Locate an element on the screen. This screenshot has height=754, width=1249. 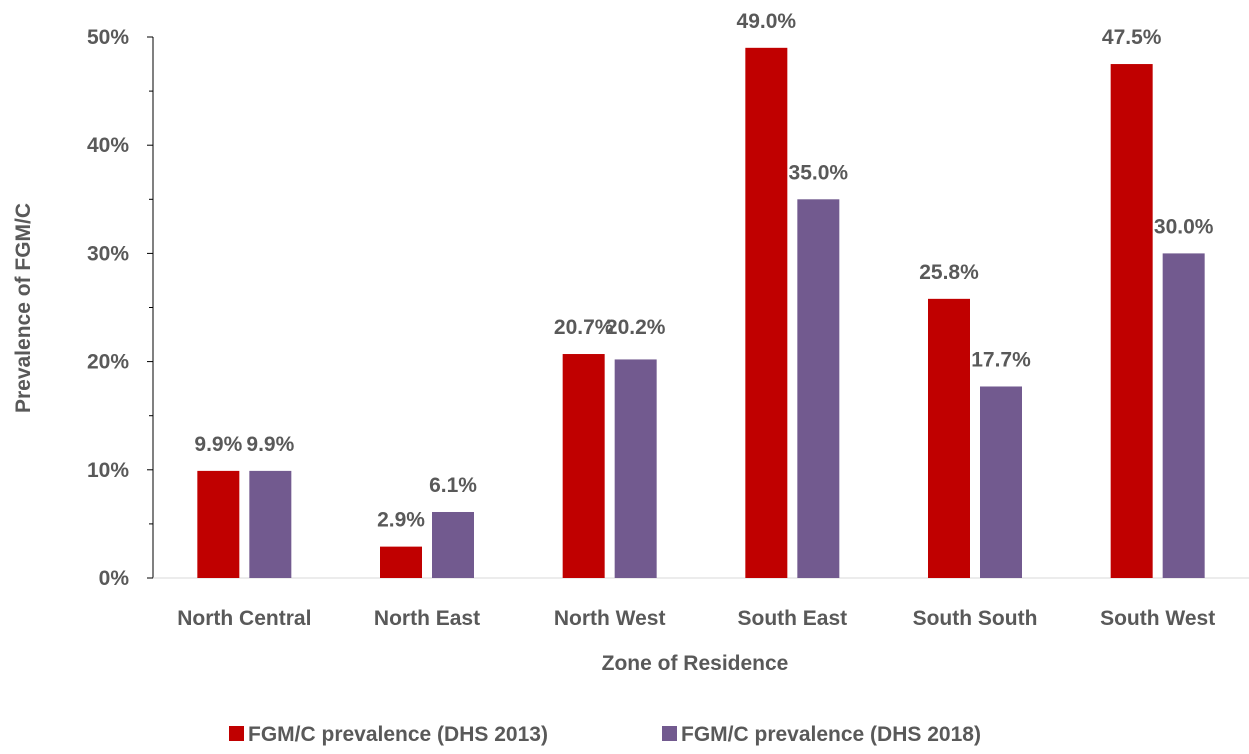
data-label: 47.5% is located at coordinates (1132, 37).